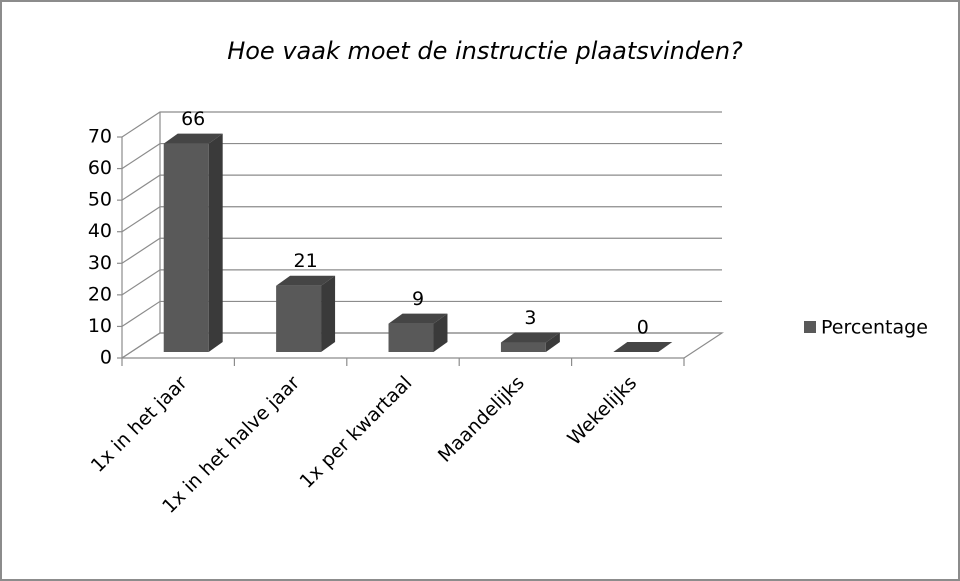 This screenshot has height=581, width=960. Describe the element at coordinates (100, 326) in the screenshot. I see `y-tick-label: 10` at that location.